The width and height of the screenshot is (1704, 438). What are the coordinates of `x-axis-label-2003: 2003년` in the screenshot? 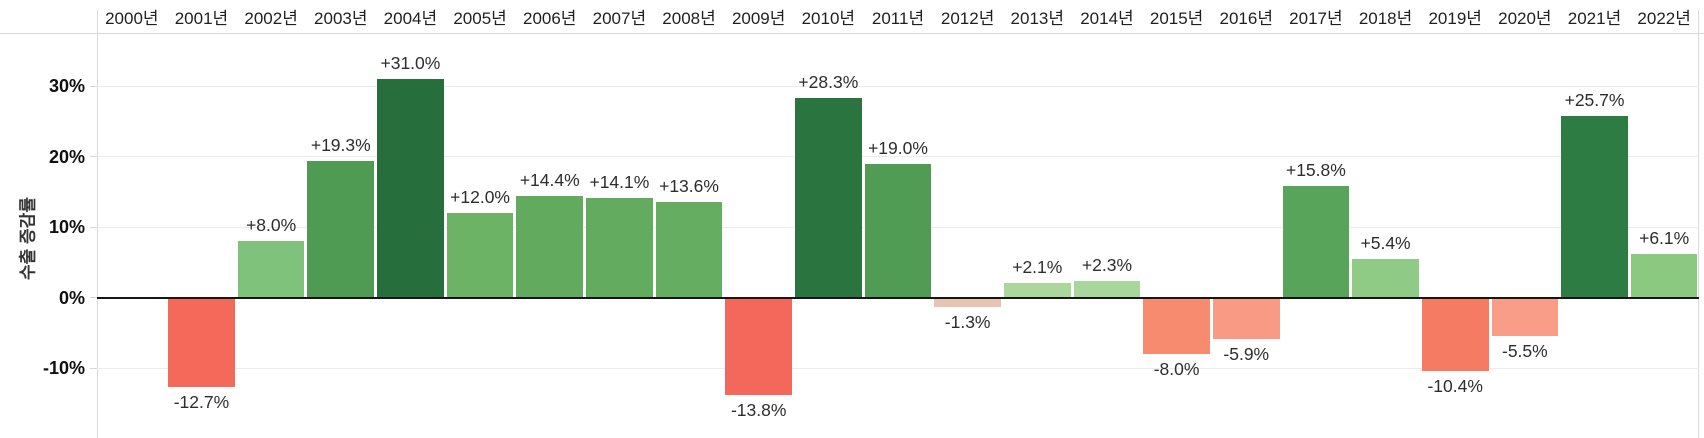 It's located at (341, 18).